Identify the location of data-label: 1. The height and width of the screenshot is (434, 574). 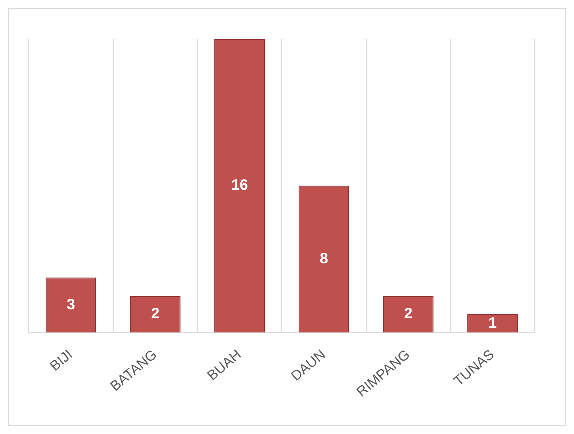
(493, 323).